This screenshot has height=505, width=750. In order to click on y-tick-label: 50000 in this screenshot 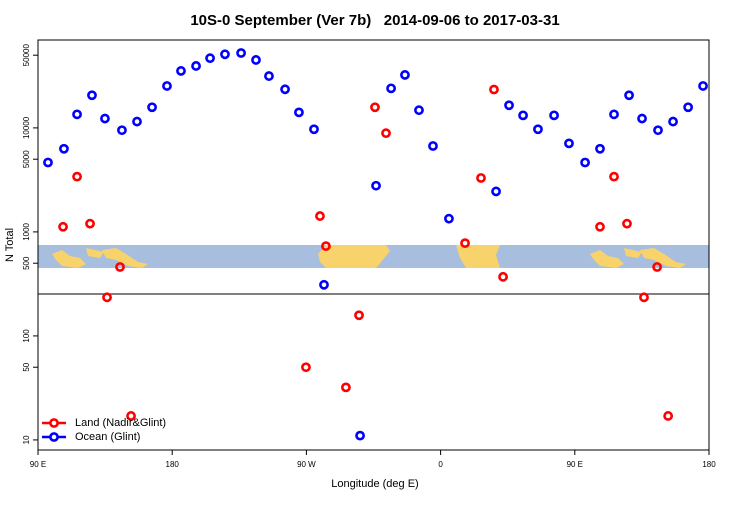, I will do `click(26, 55)`.